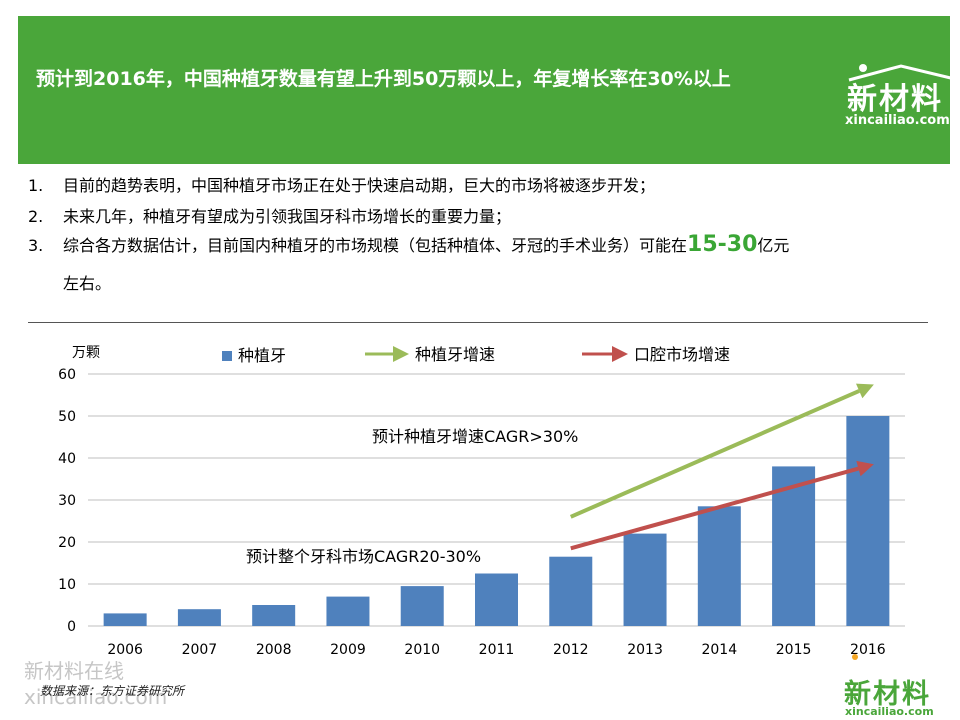 This screenshot has width=960, height=720. I want to click on y-tick-label: 20, so click(67, 543).